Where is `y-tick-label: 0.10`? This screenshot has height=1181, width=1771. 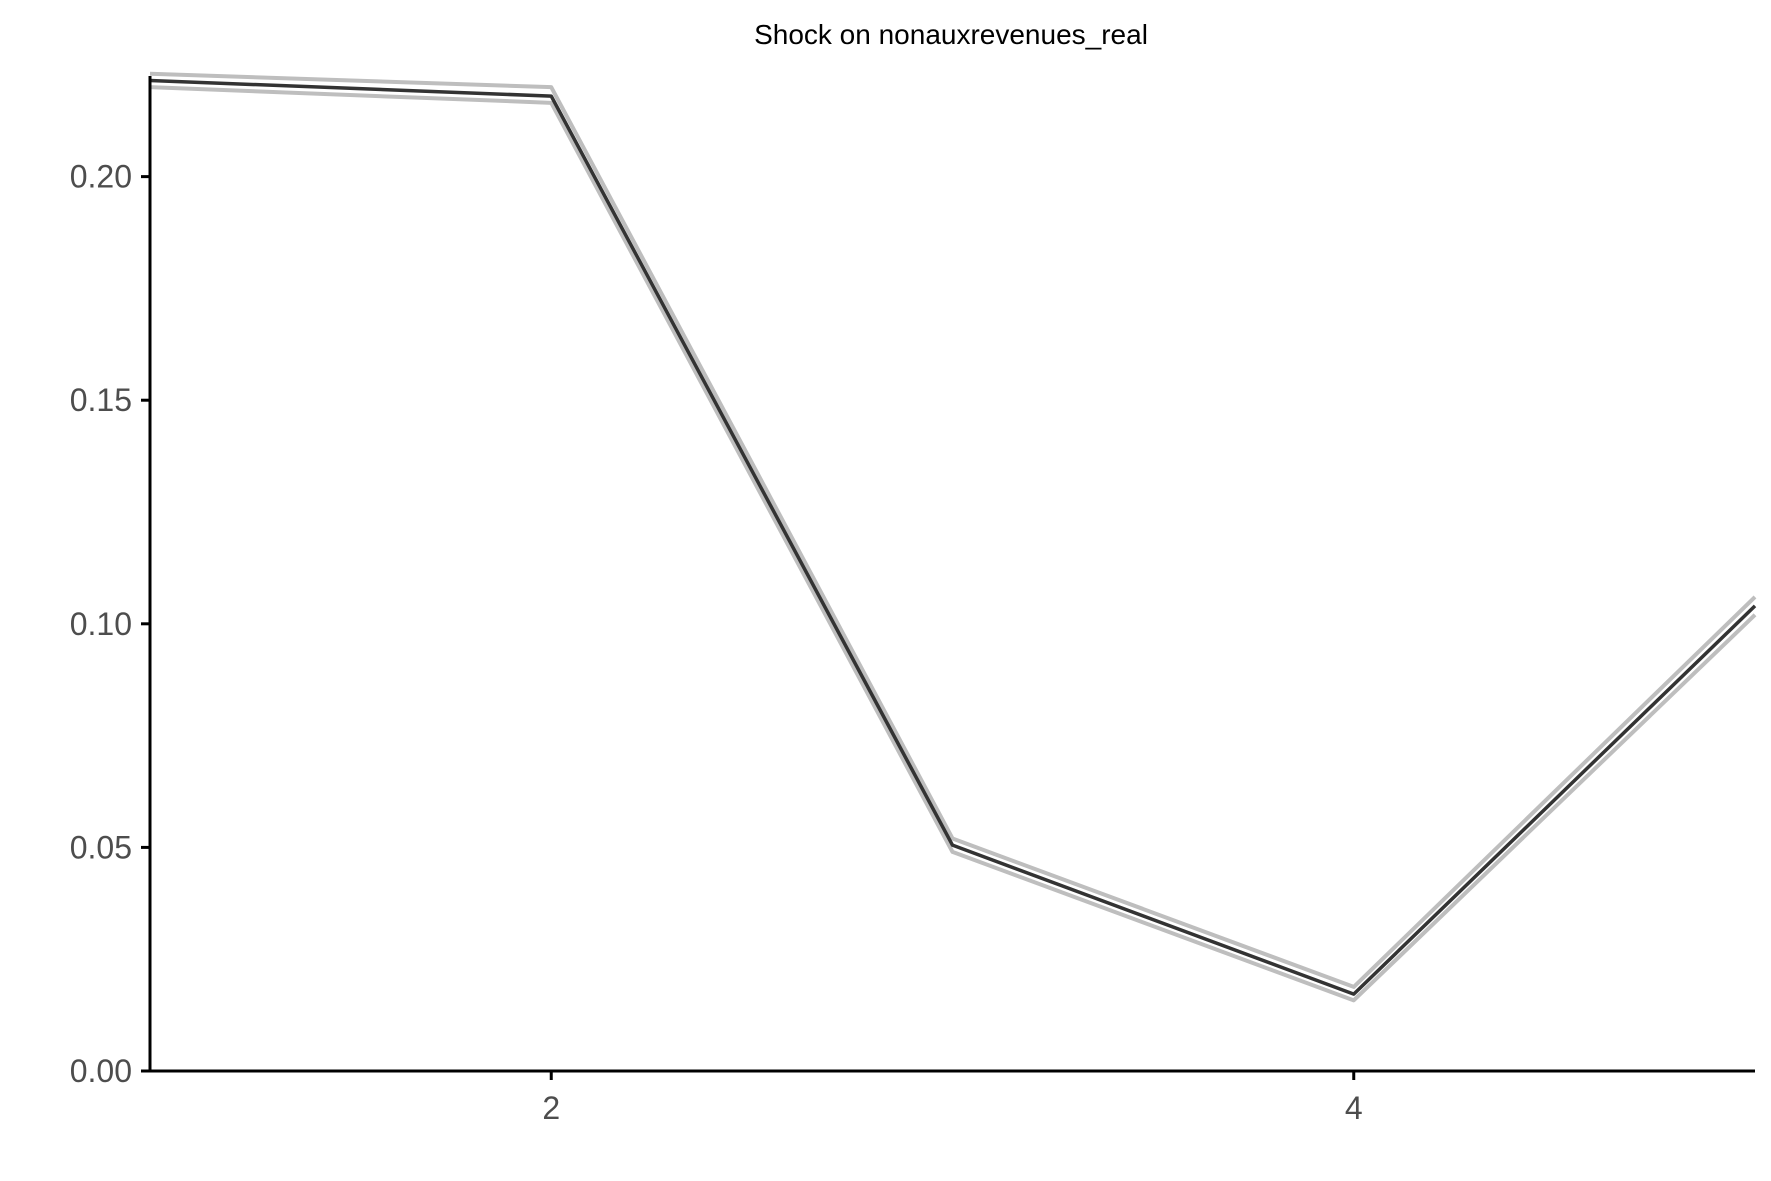
y-tick-label: 0.10 is located at coordinates (101, 624).